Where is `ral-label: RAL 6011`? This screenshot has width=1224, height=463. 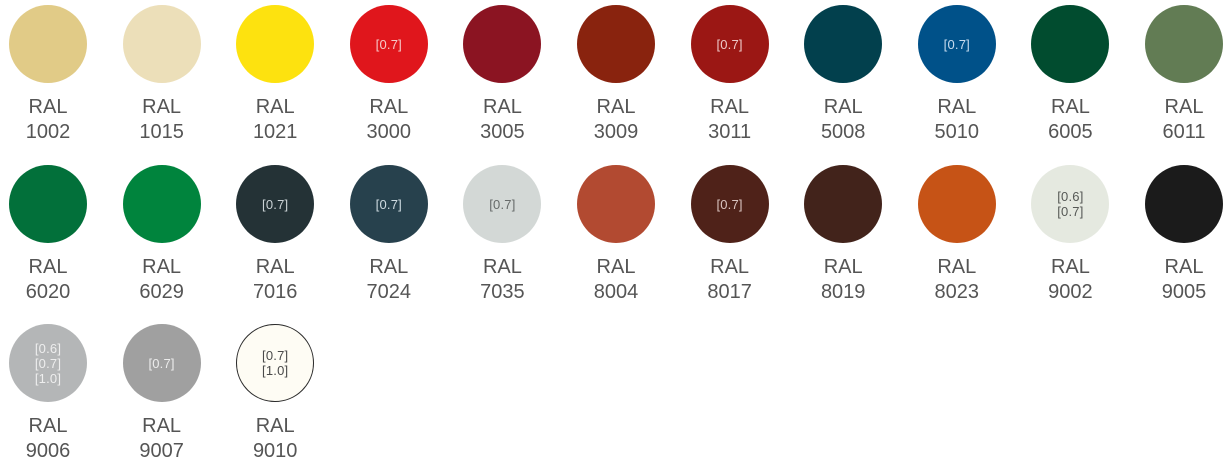 ral-label: RAL 6011 is located at coordinates (1181, 120).